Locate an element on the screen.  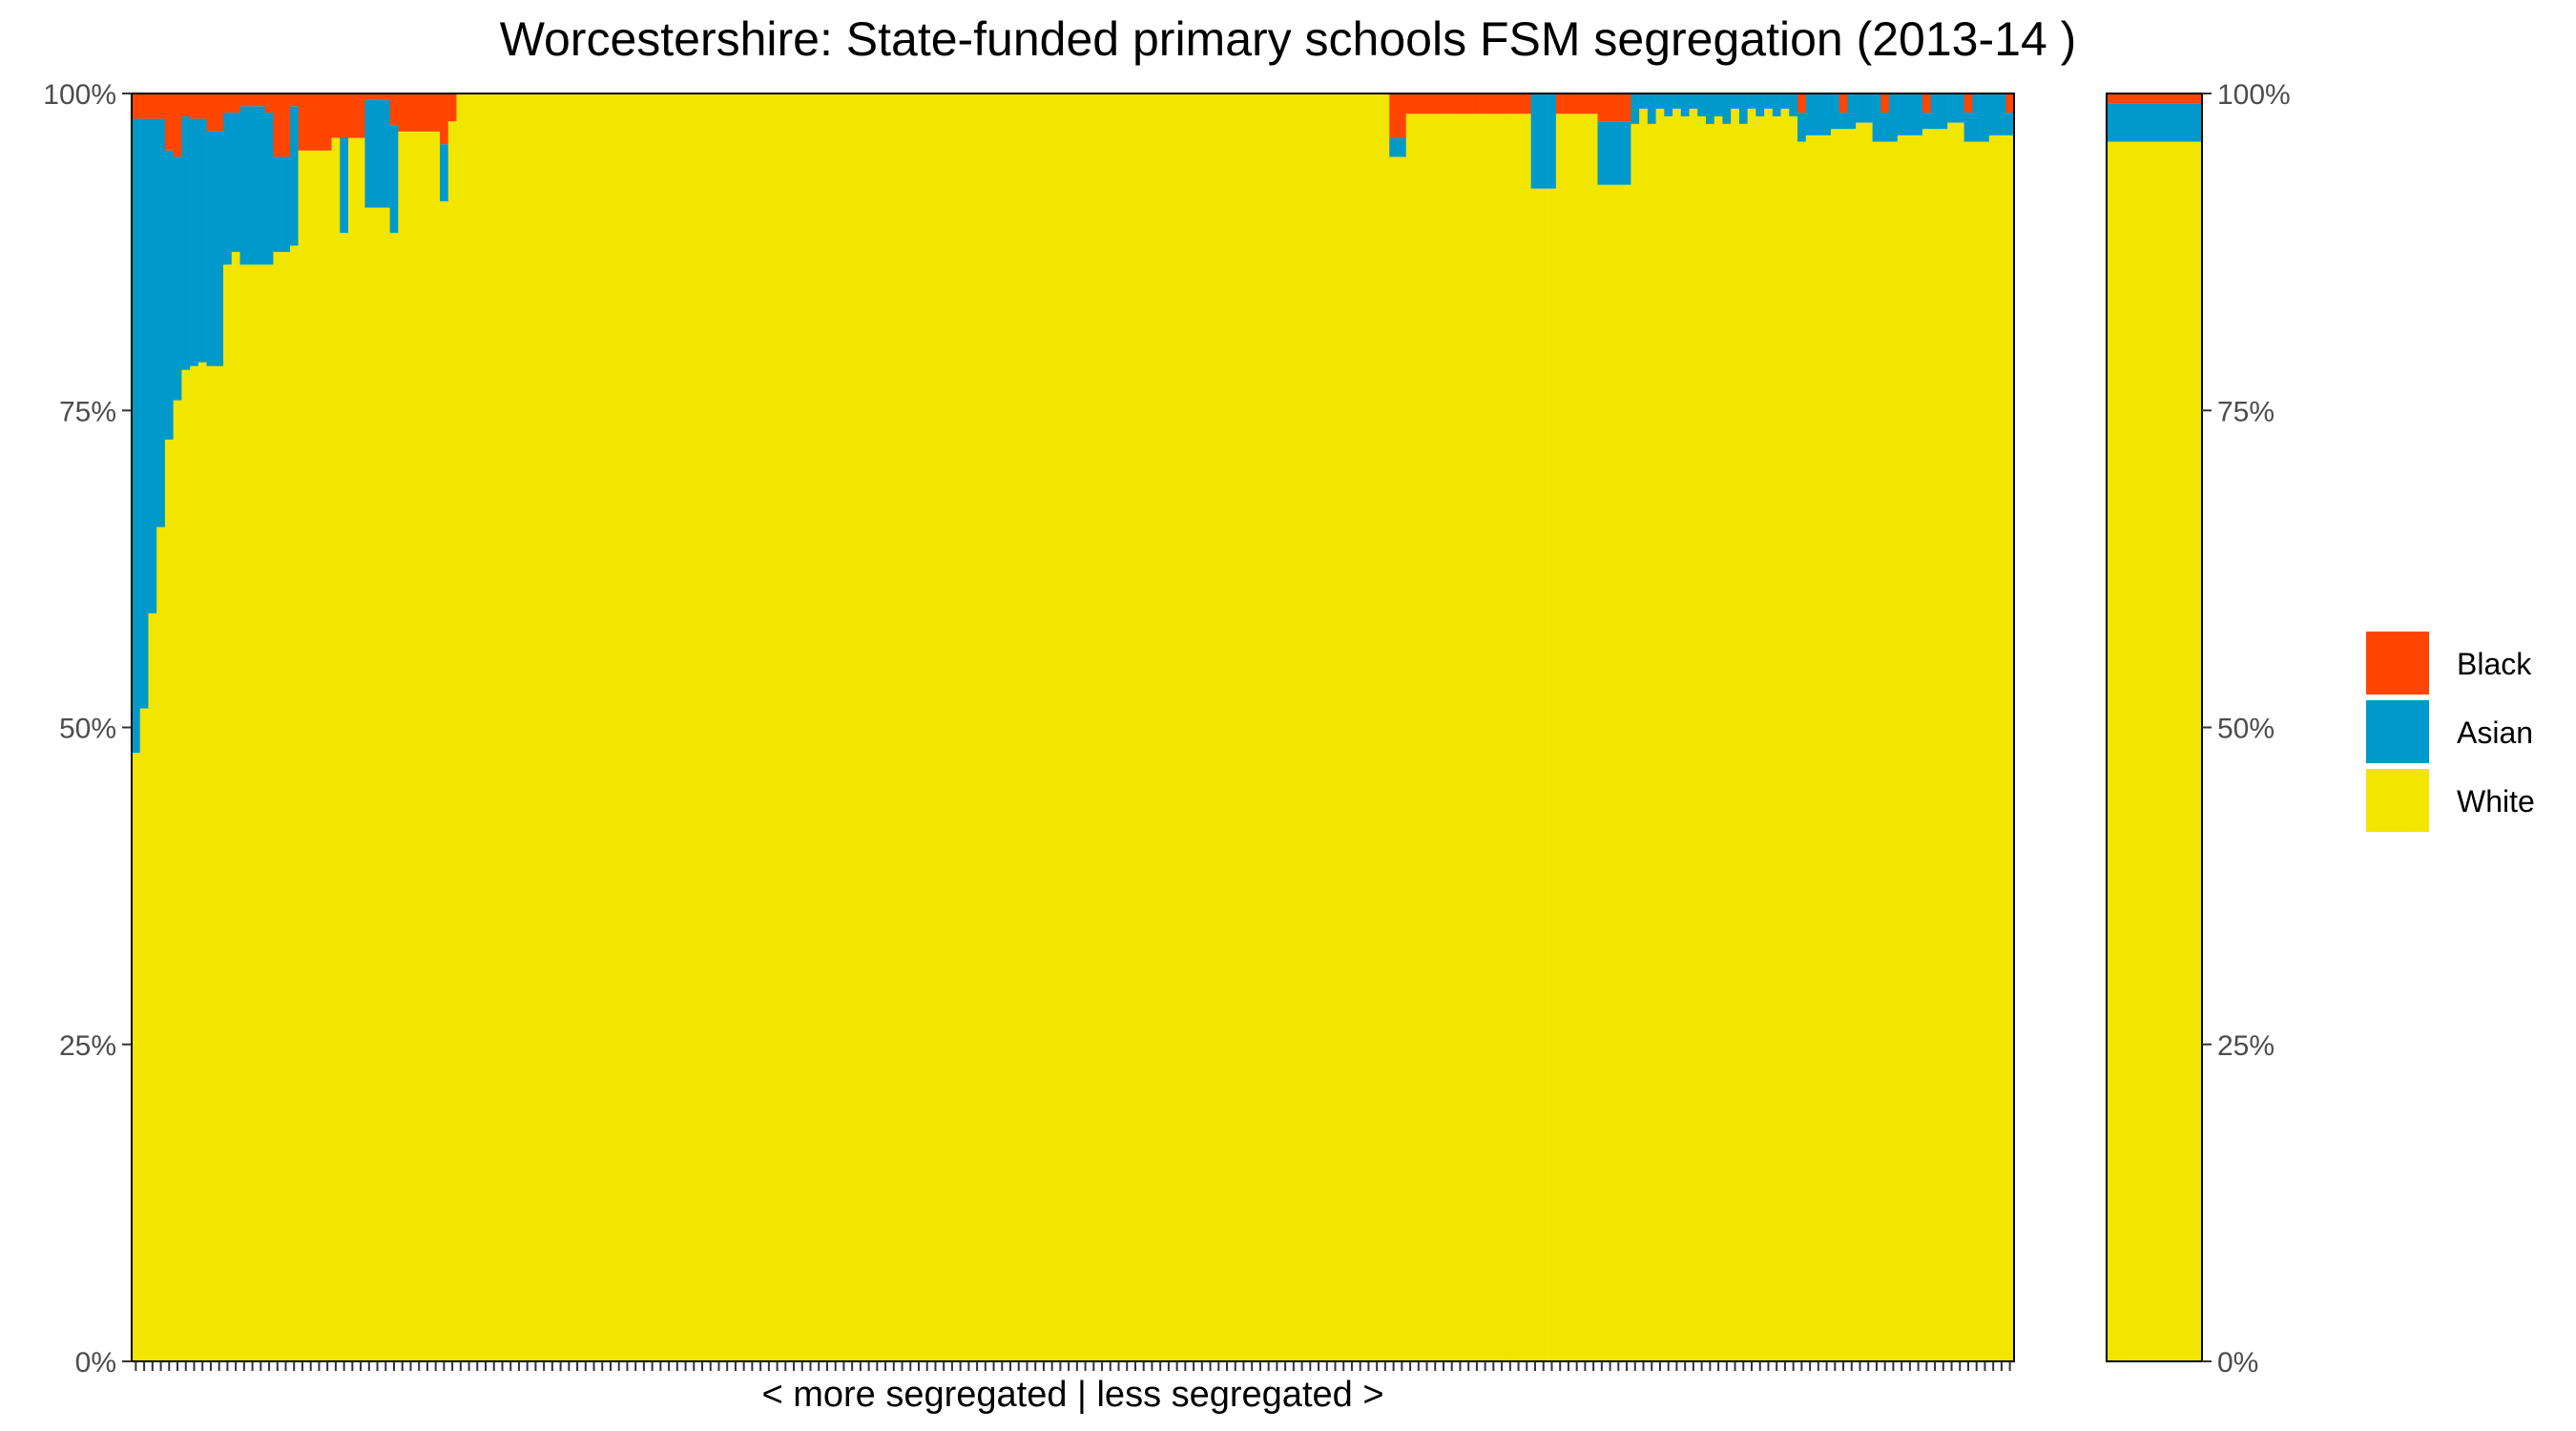
x-axis-label: < more segregated | less segregated > is located at coordinates (1072, 1395).